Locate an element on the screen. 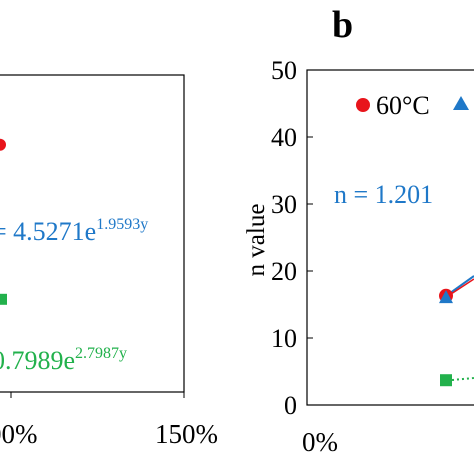  panel-b-y-tick-label: 10 is located at coordinates (284, 338).